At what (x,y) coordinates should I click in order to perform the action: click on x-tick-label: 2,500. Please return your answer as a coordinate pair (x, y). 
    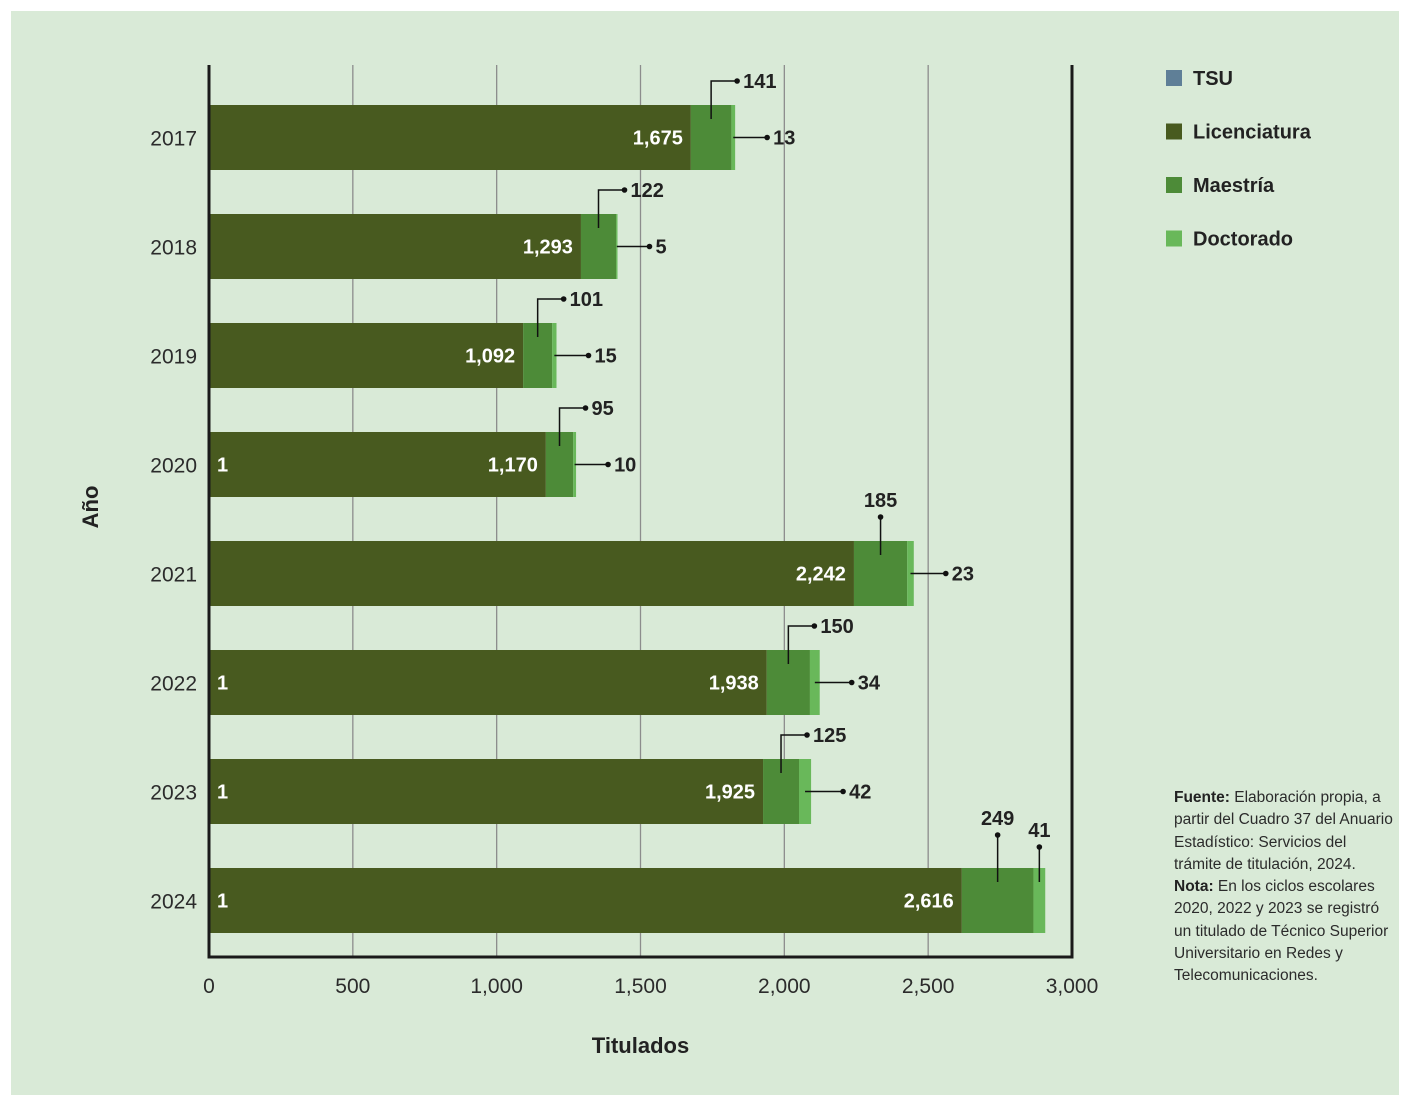
    Looking at the image, I should click on (928, 986).